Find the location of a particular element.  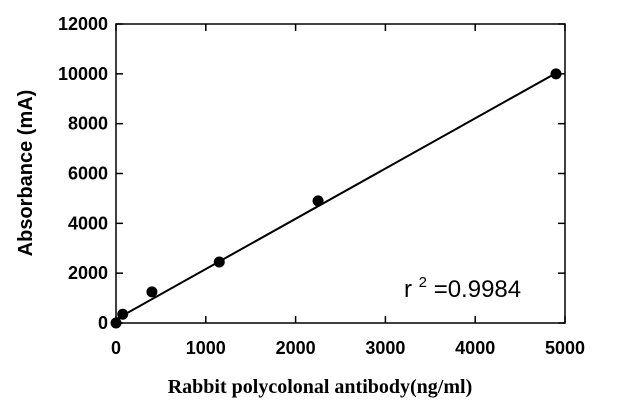

y-tick-label: 8000 is located at coordinates (88, 124).